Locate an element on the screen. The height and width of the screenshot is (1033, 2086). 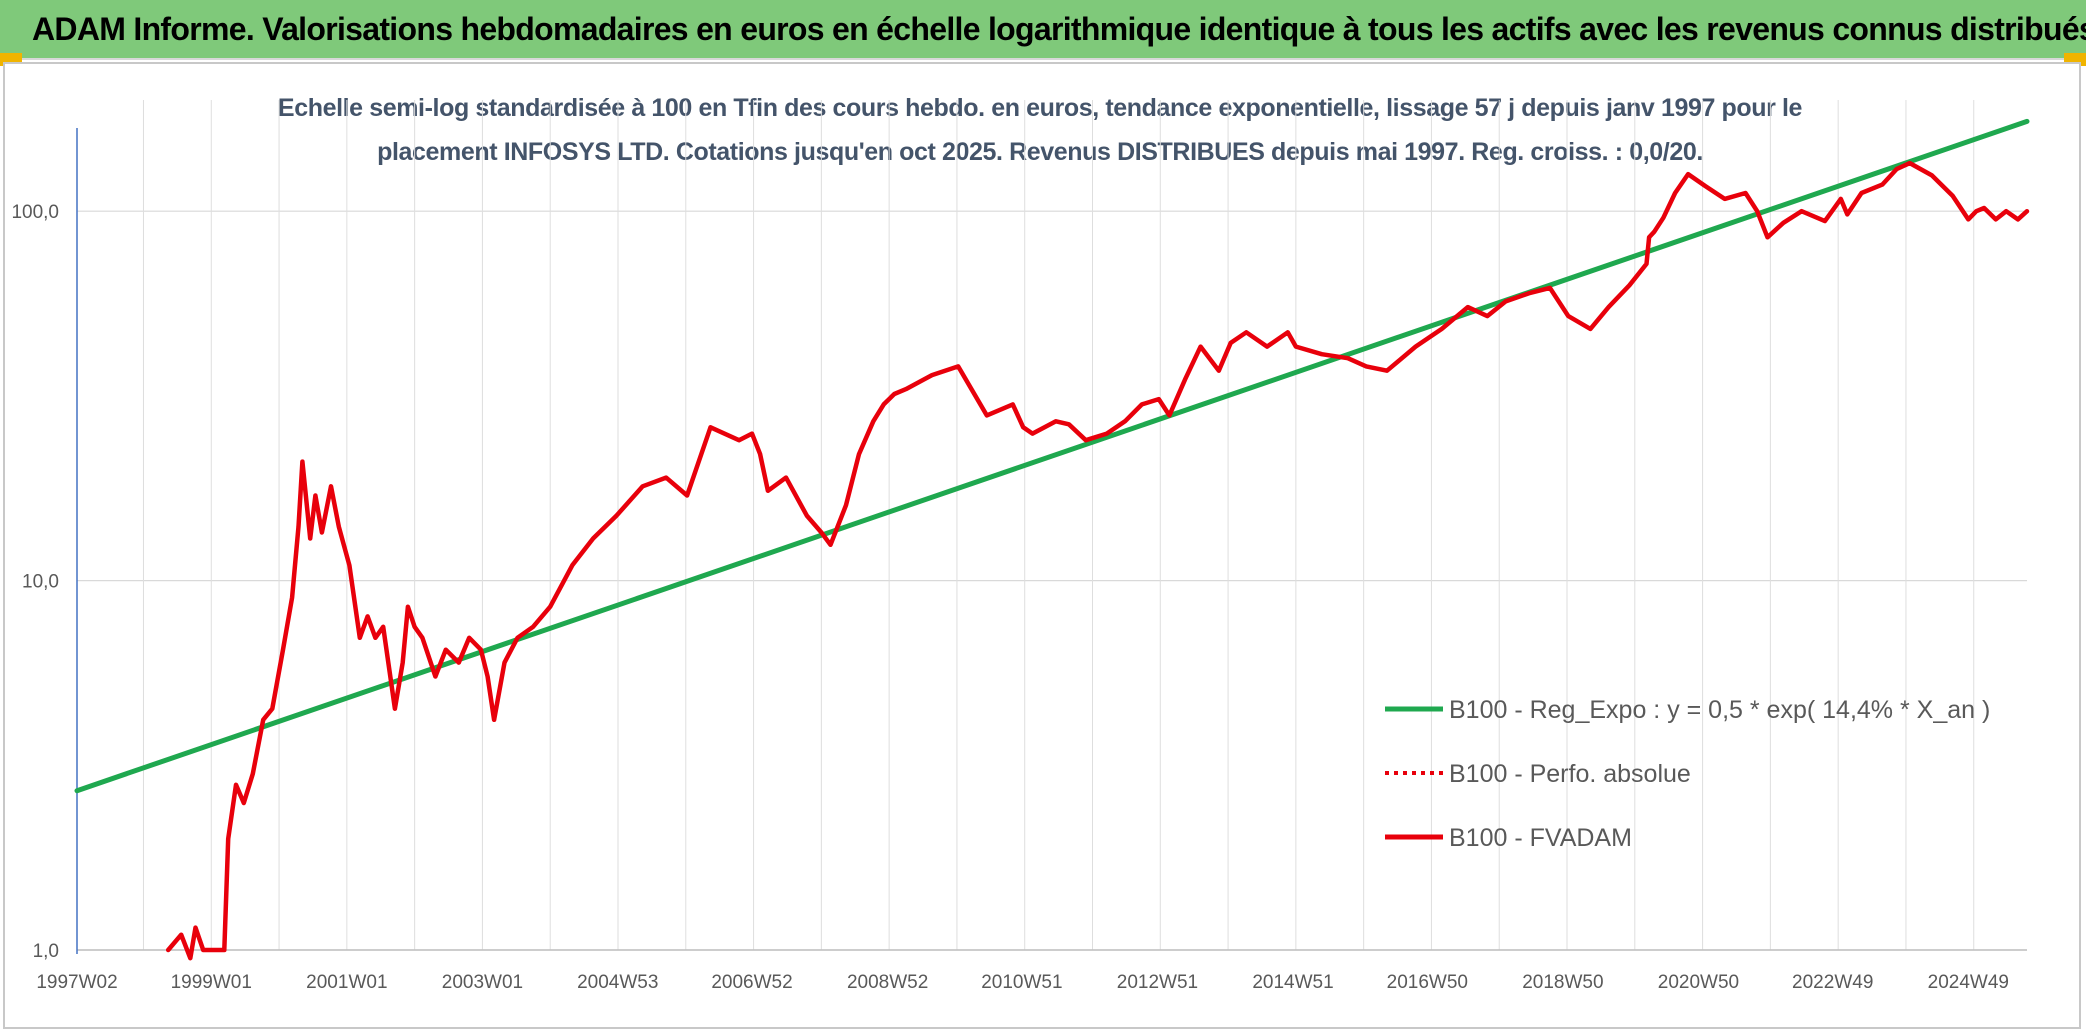
x-tick-label: 2008W52 is located at coordinates (887, 982).